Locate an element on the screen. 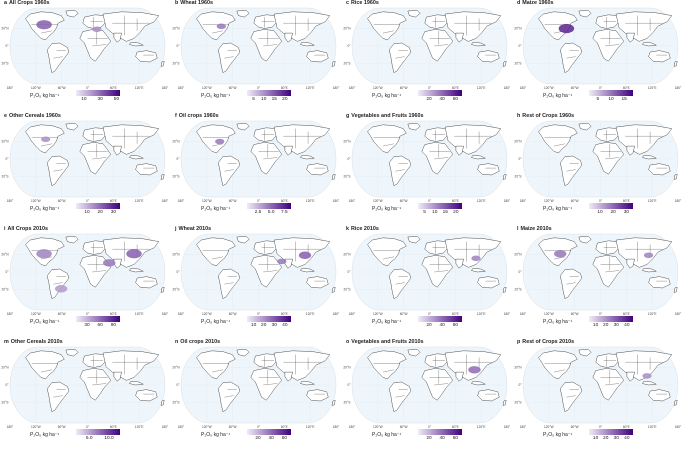  legend-tick-label: 40 is located at coordinates (627, 325).